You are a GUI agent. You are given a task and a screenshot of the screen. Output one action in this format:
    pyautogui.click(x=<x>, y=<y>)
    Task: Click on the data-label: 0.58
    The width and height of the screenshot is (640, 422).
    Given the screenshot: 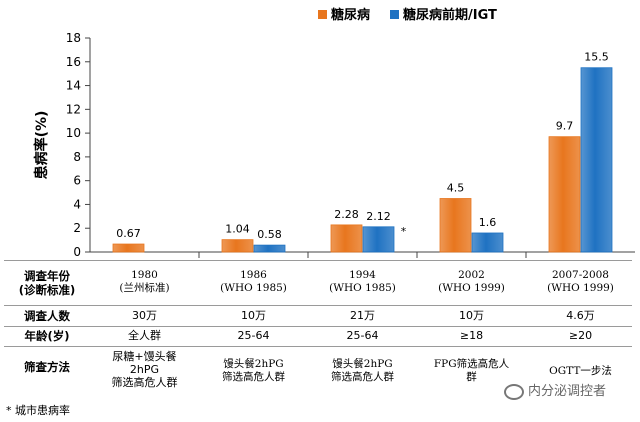 What is the action you would take?
    pyautogui.click(x=269, y=234)
    